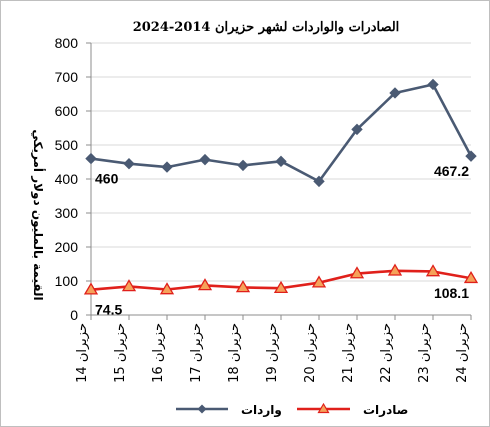  I want to click on legend-item: صادرات, so click(352, 409).